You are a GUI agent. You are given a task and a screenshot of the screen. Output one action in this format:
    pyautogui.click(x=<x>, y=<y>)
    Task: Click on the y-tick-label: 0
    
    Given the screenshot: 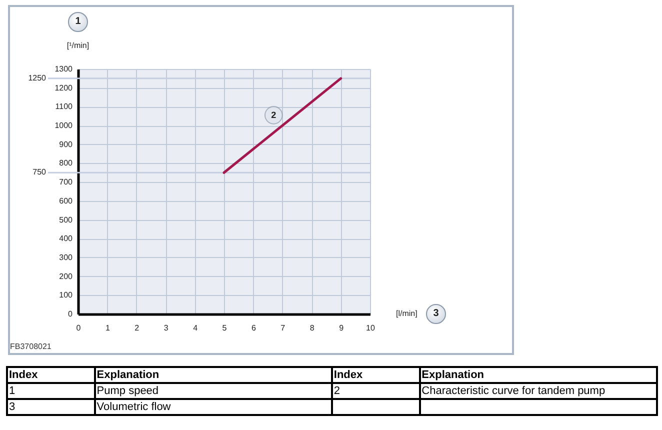 What is the action you would take?
    pyautogui.click(x=71, y=314)
    